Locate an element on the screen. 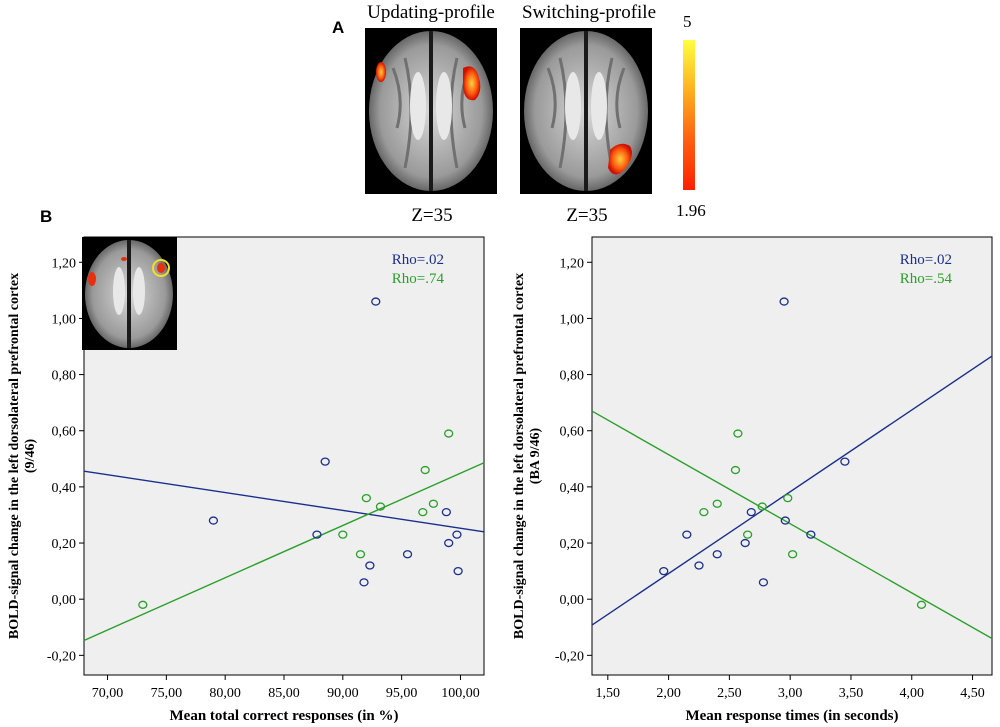  x-tick-label: 70,00 is located at coordinates (108, 693).